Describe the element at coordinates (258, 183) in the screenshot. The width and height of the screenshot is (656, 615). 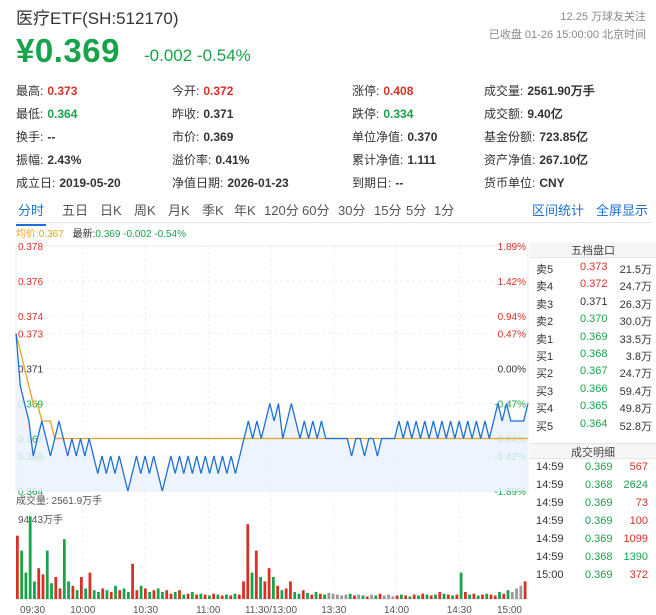
I see `stat-value: 2026-01-23` at that location.